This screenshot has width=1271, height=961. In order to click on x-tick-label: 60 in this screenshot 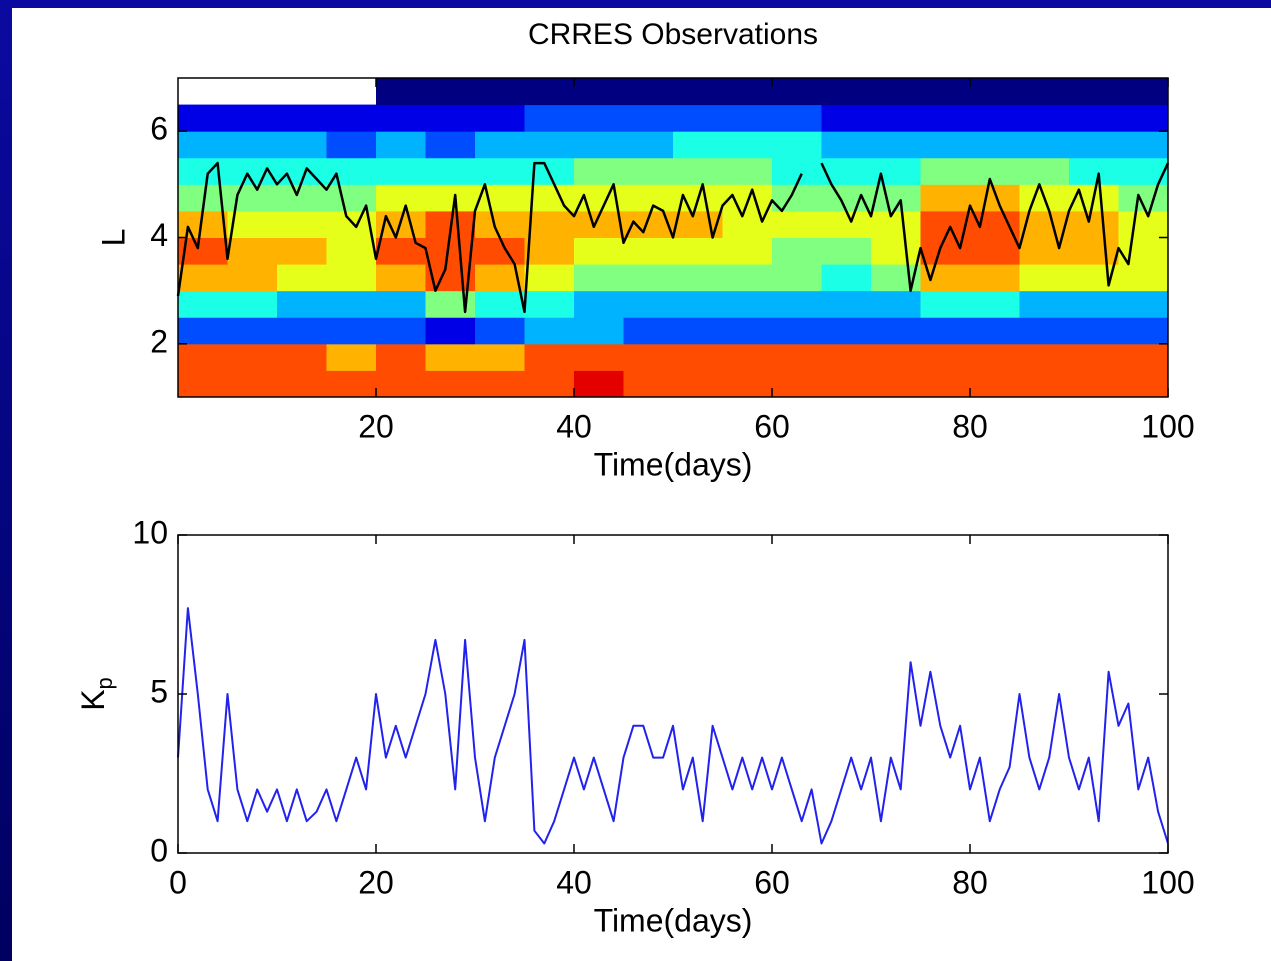, I will do `click(772, 882)`.